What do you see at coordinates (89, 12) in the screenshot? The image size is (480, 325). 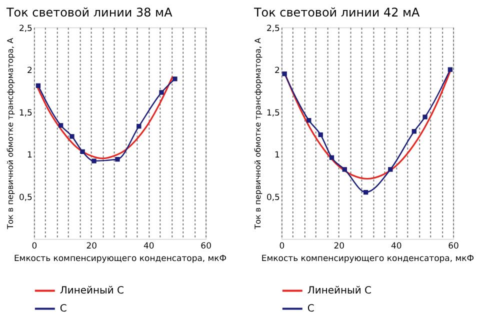 I see `chart-title: Ток световой линии 38 мА` at bounding box center [89, 12].